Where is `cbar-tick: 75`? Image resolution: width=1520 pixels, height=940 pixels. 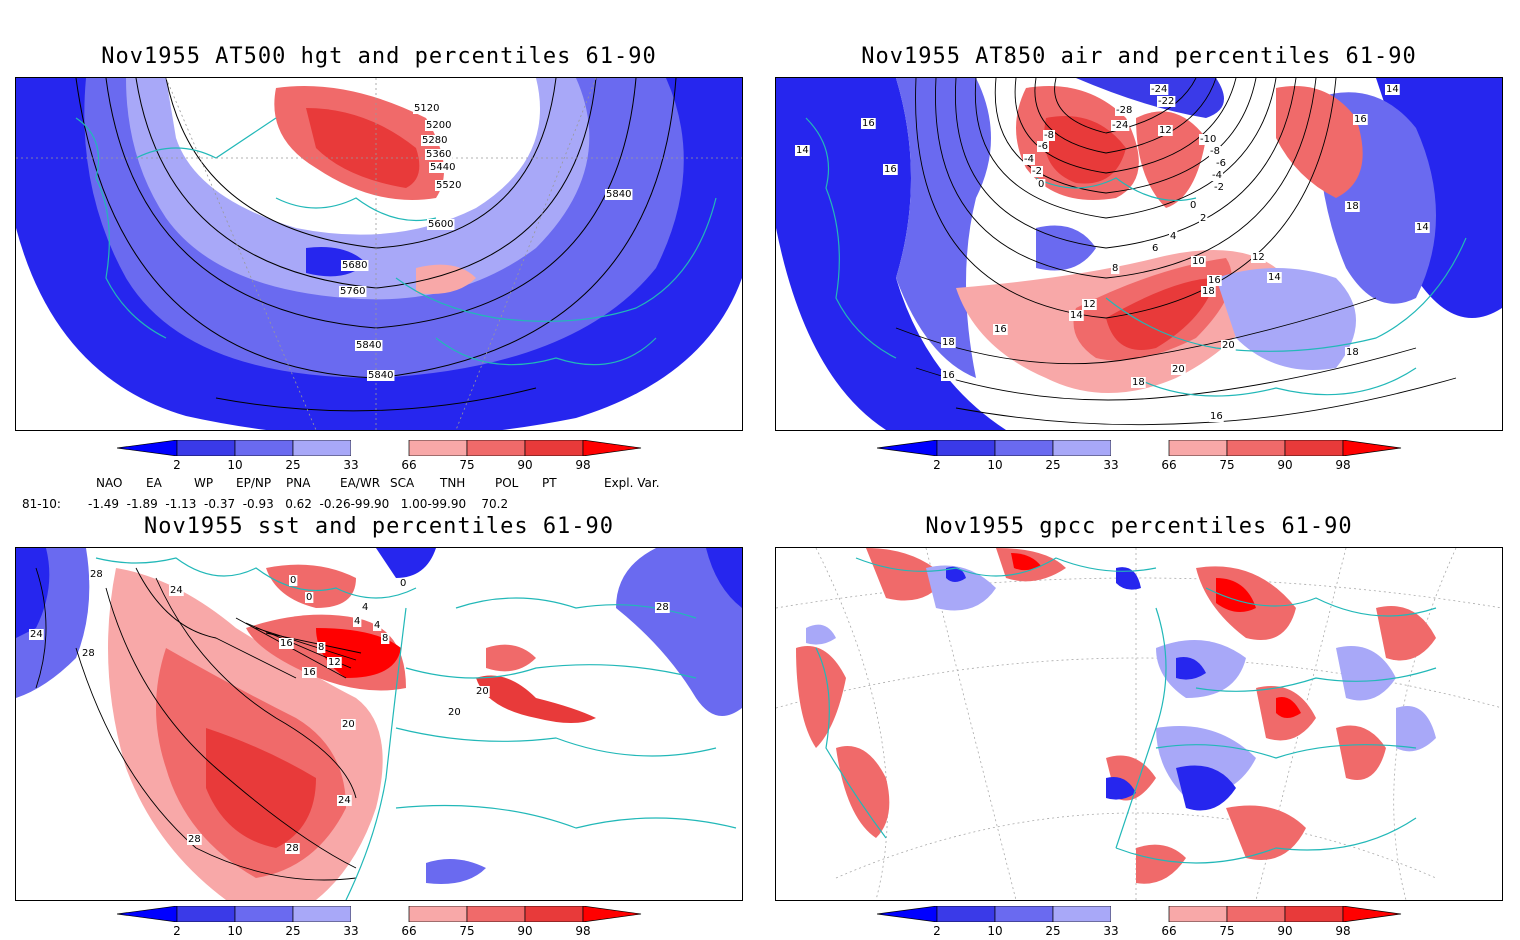
cbar-tick: 75 is located at coordinates (467, 931).